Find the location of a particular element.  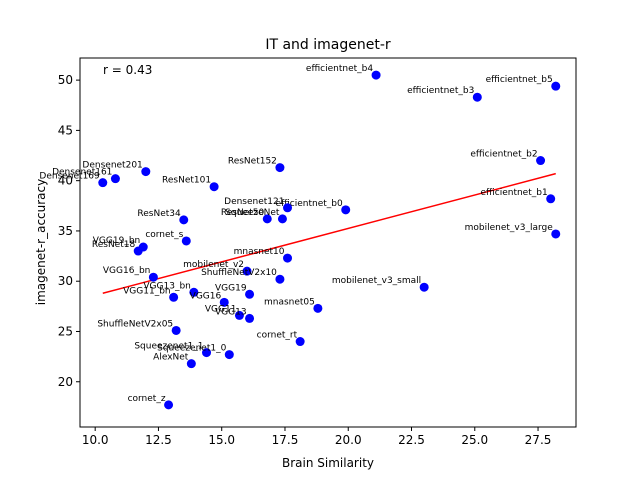

point-label: VGG13 is located at coordinates (231, 312).